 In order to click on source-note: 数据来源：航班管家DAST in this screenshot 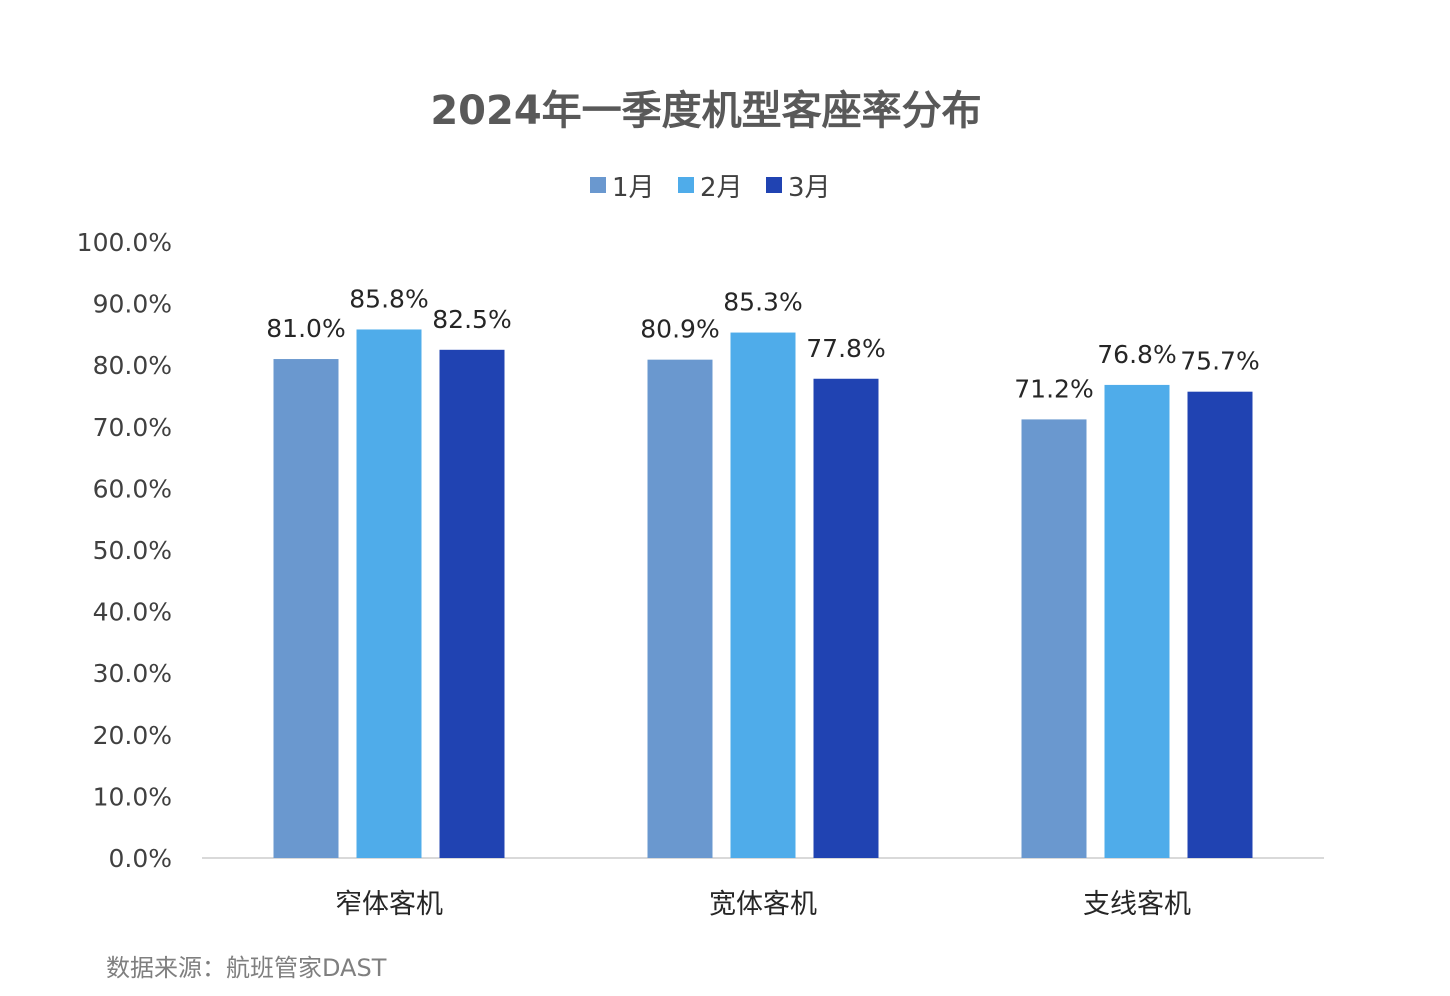, I will do `click(246, 968)`.